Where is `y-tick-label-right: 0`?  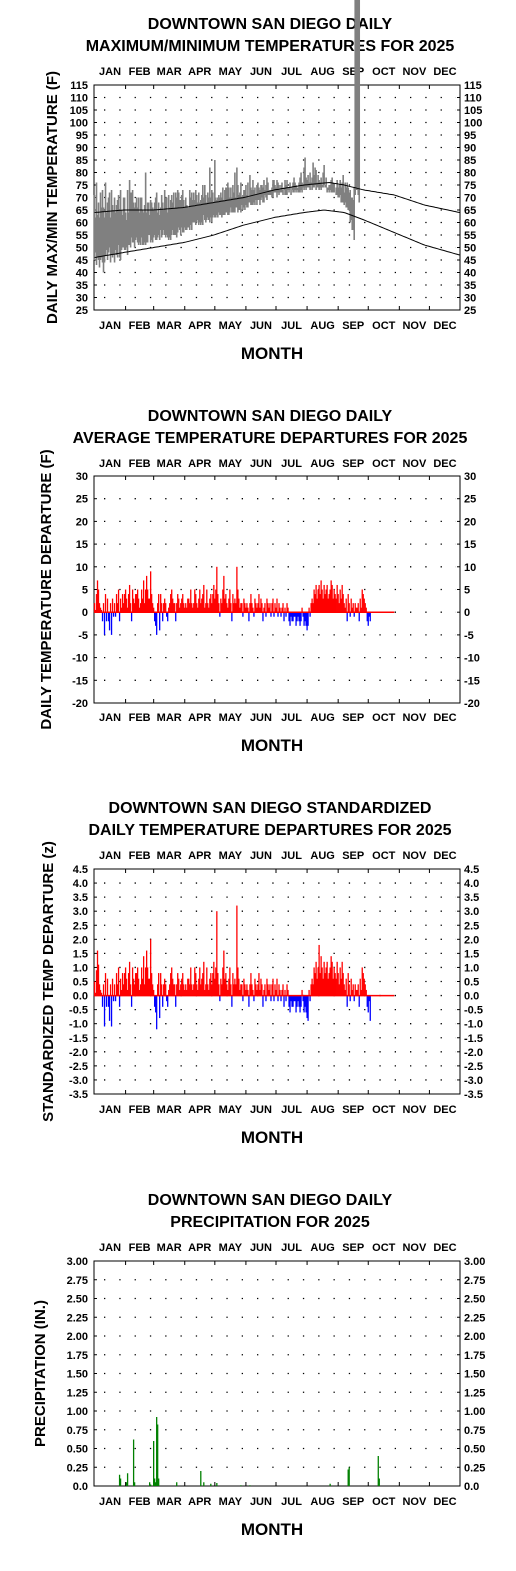 y-tick-label-right: 0 is located at coordinates (467, 613).